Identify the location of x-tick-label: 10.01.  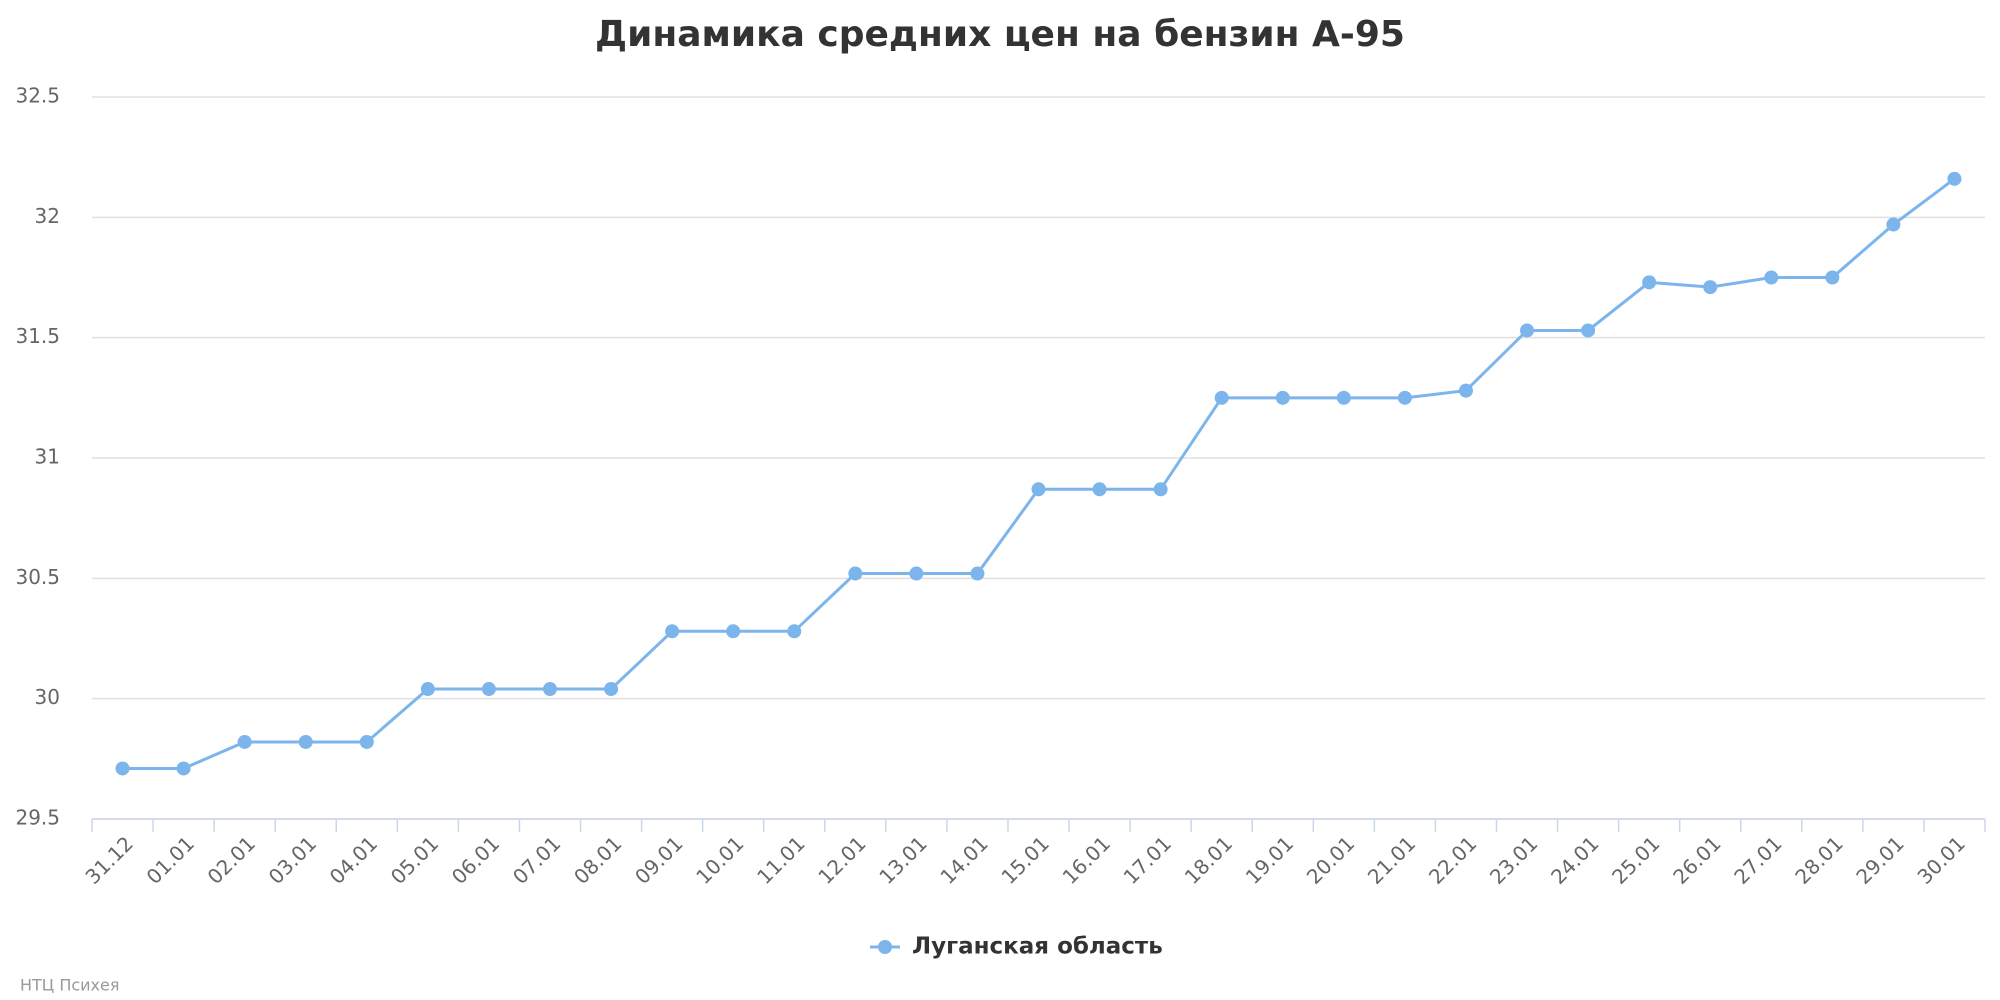
(719, 859).